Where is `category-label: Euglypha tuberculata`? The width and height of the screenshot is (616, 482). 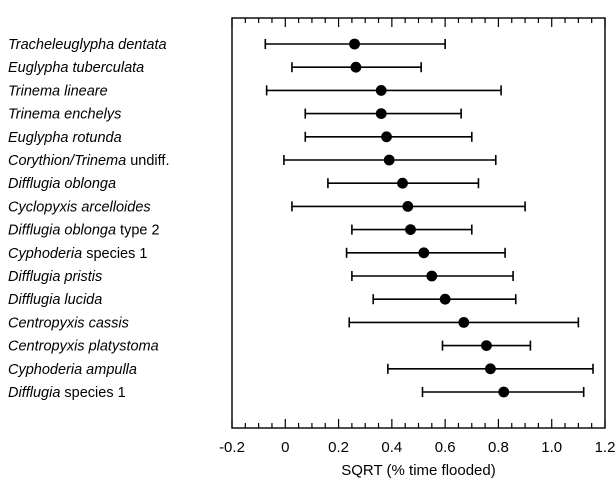 category-label: Euglypha tuberculata is located at coordinates (76, 68).